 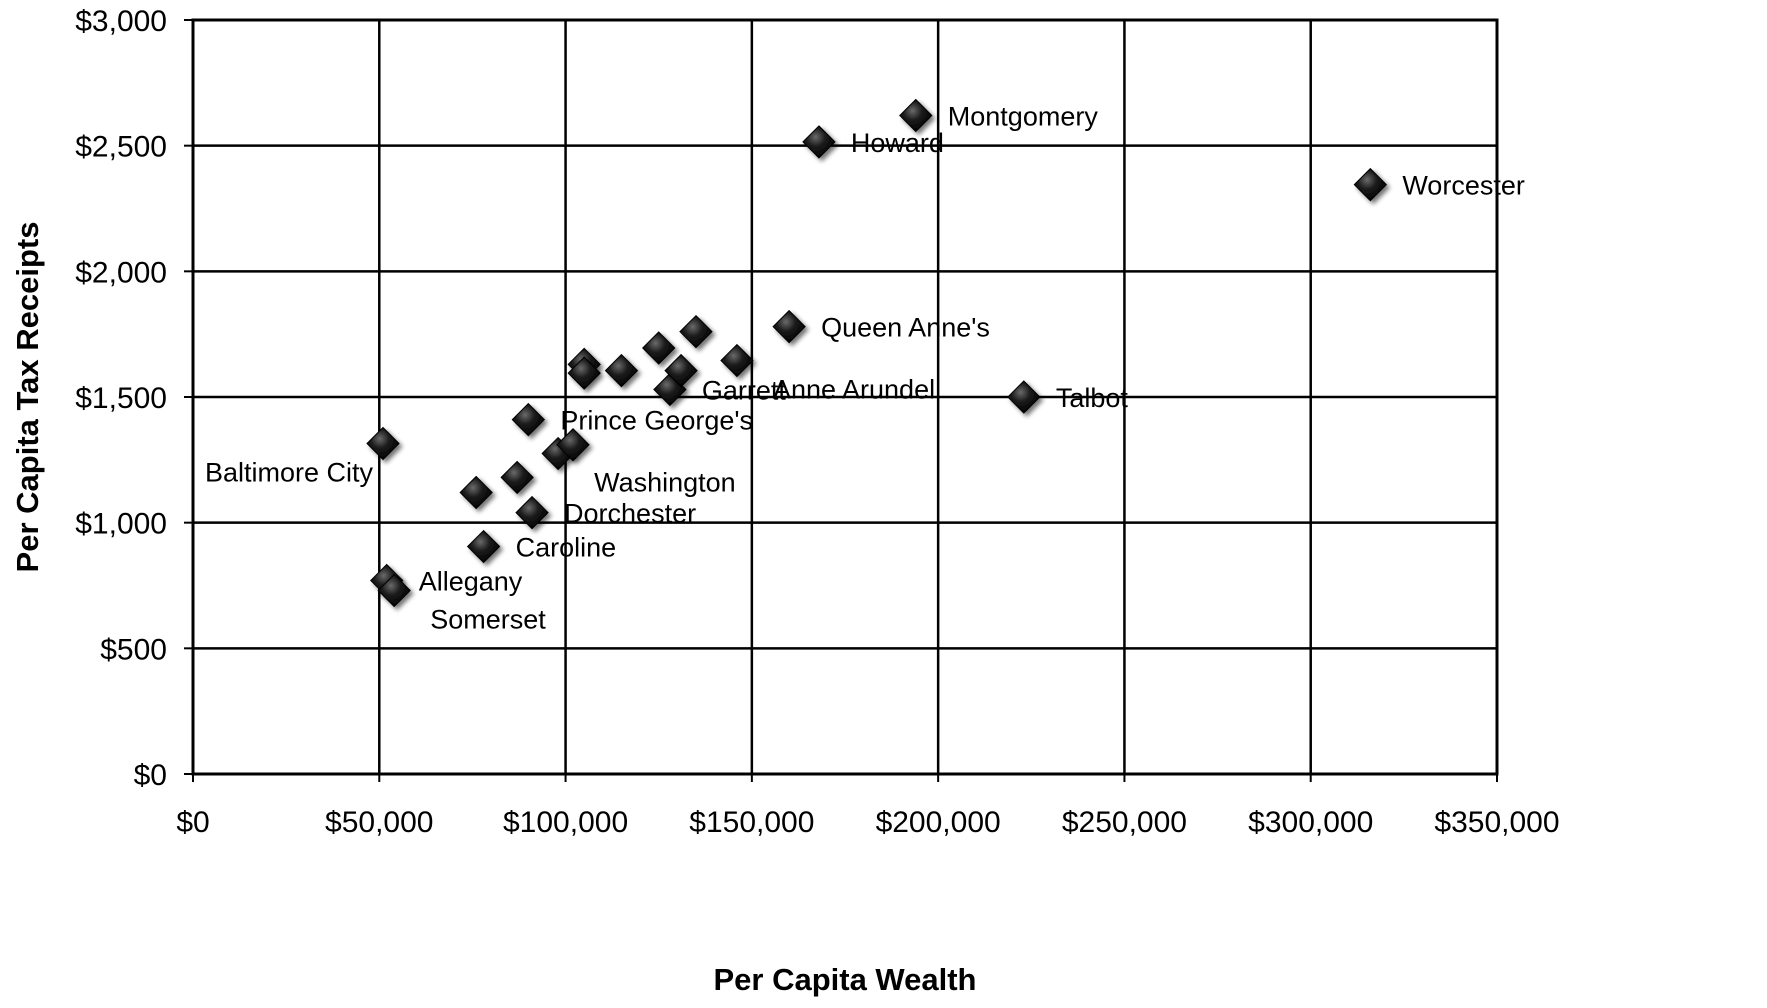 What do you see at coordinates (150, 775) in the screenshot?
I see `y-tick-label: $0` at bounding box center [150, 775].